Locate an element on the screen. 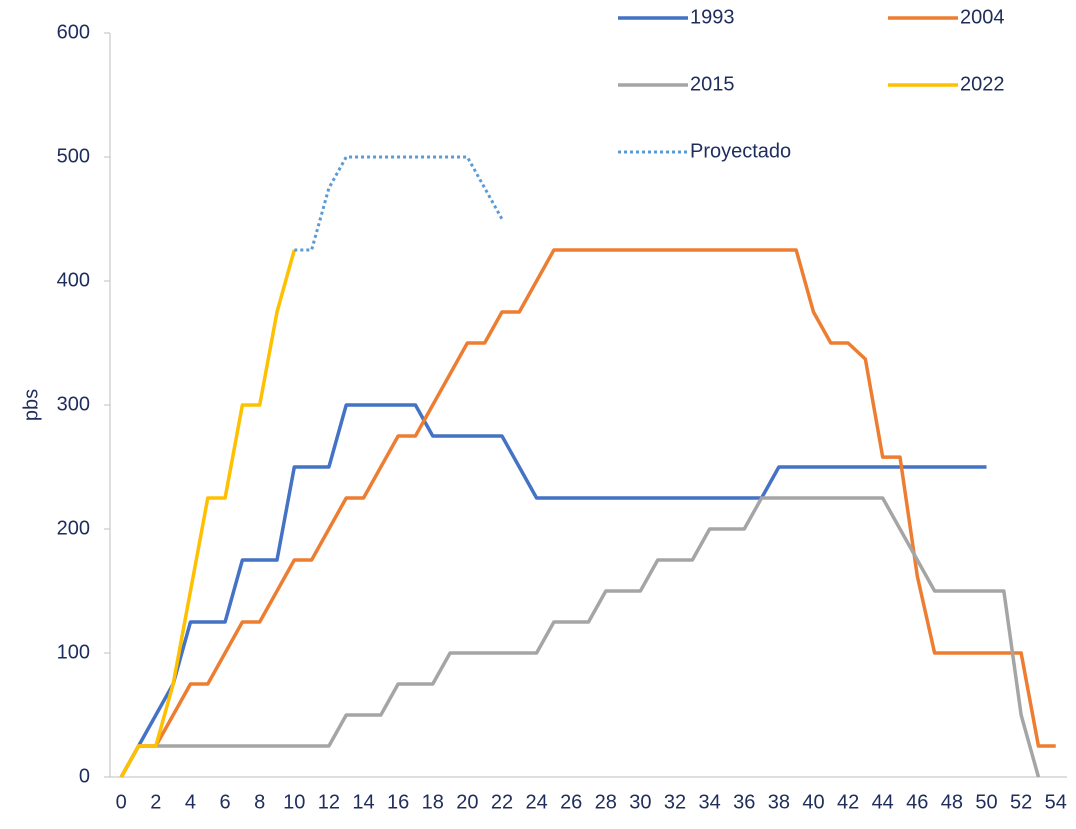 This screenshot has height=829, width=1076. legend-label: 2004 is located at coordinates (982, 17).